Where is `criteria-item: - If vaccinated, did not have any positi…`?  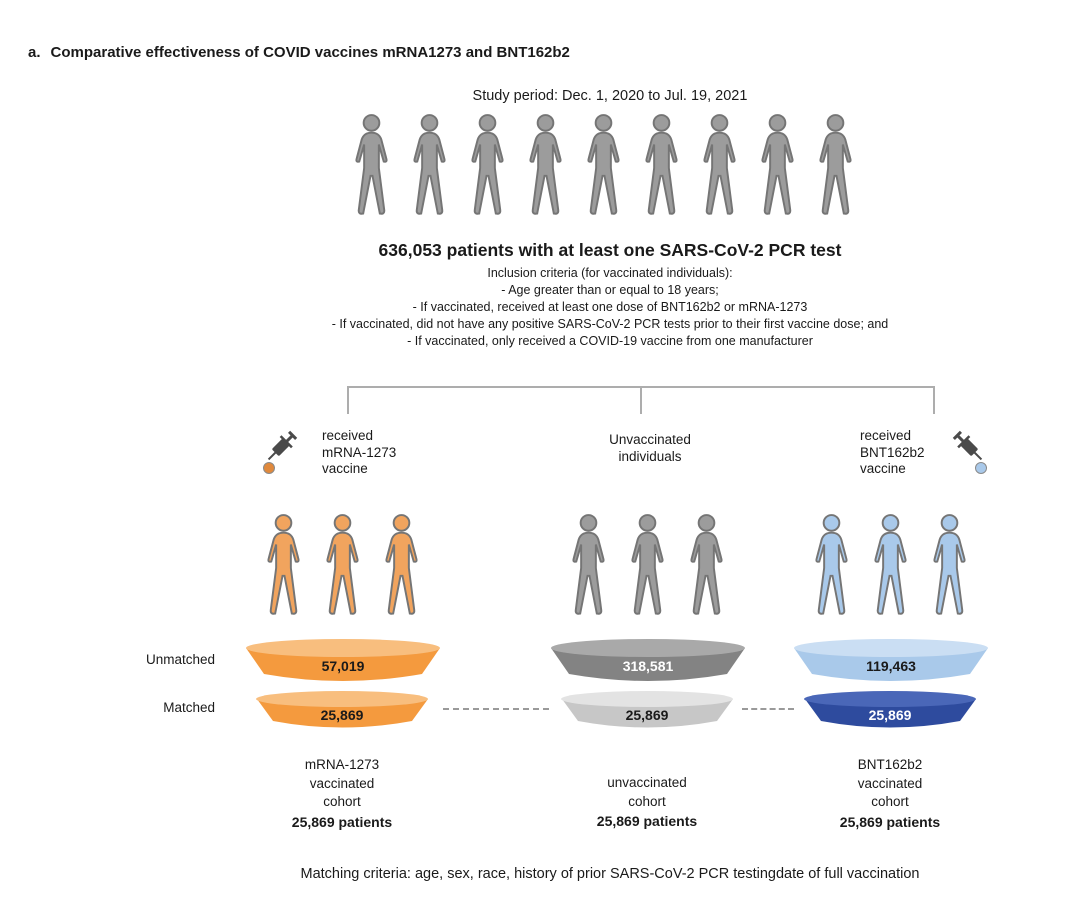 criteria-item: - If vaccinated, did not have any positi… is located at coordinates (610, 324).